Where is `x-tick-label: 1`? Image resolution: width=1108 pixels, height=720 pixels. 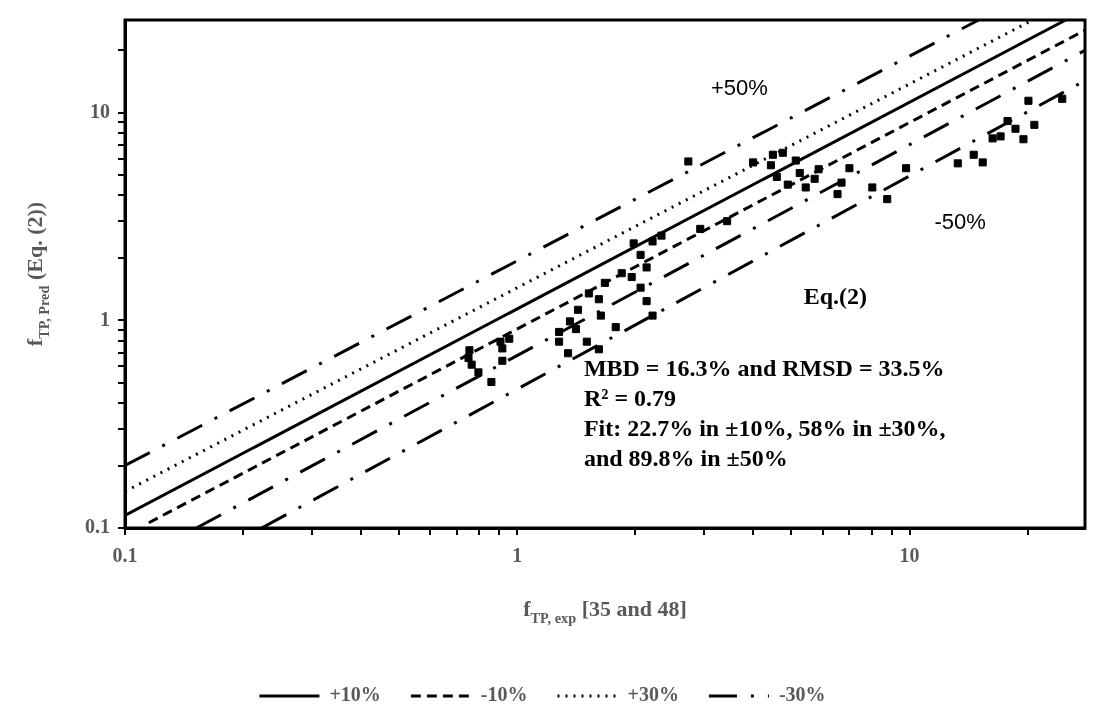 x-tick-label: 1 is located at coordinates (517, 555).